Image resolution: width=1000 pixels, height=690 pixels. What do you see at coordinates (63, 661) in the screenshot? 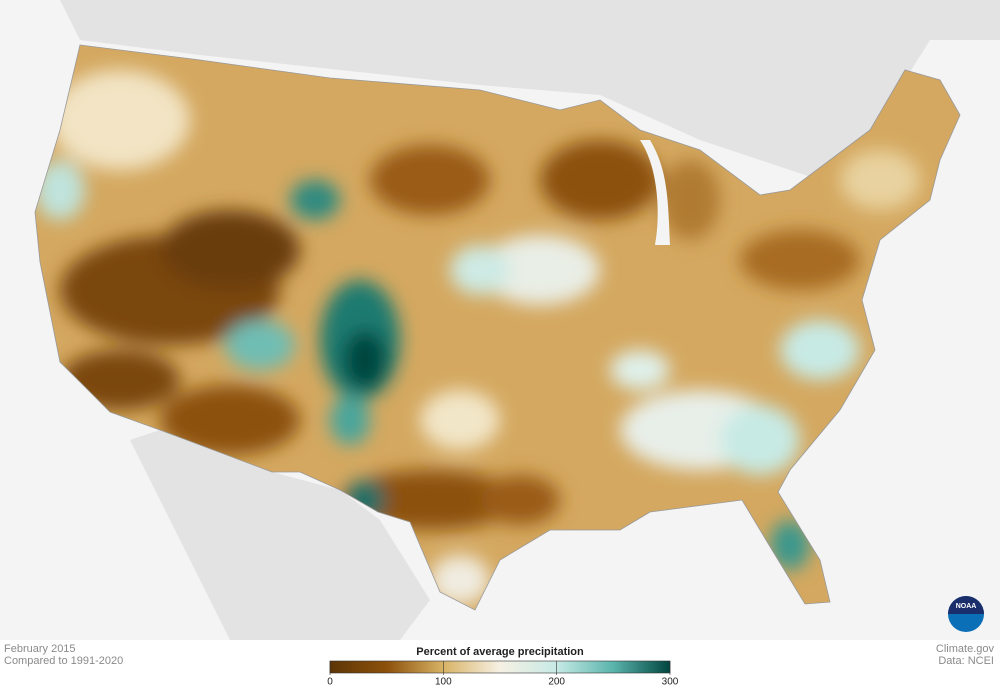
I see `baseline: Compared to 1991-2020` at bounding box center [63, 661].